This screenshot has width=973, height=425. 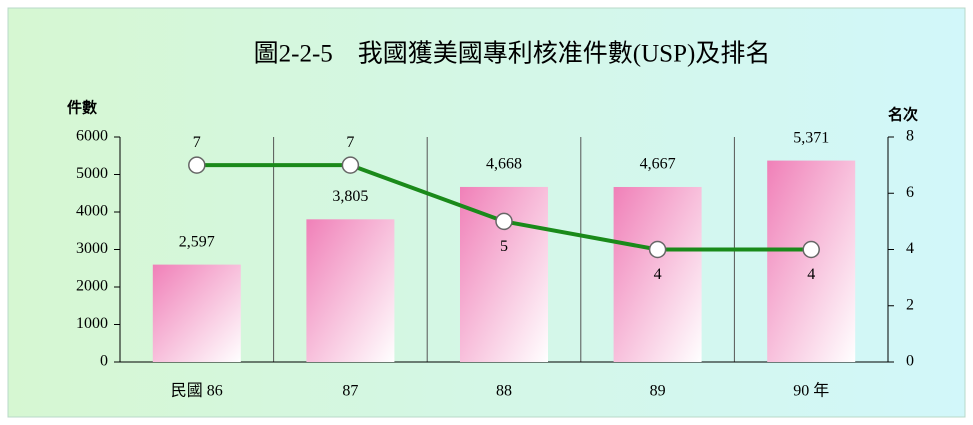 What do you see at coordinates (910, 192) in the screenshot?
I see `y2-tick-label: 6` at bounding box center [910, 192].